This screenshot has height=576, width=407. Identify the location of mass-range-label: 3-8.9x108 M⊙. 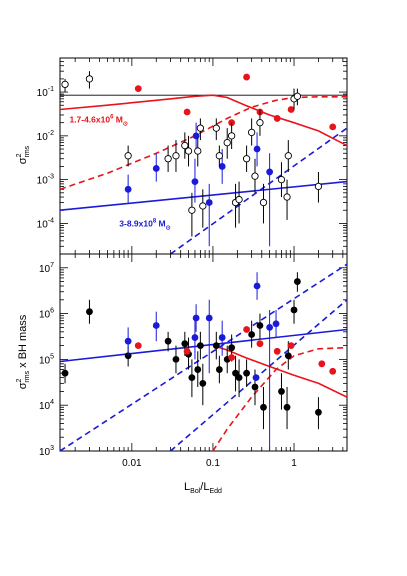
(144, 224).